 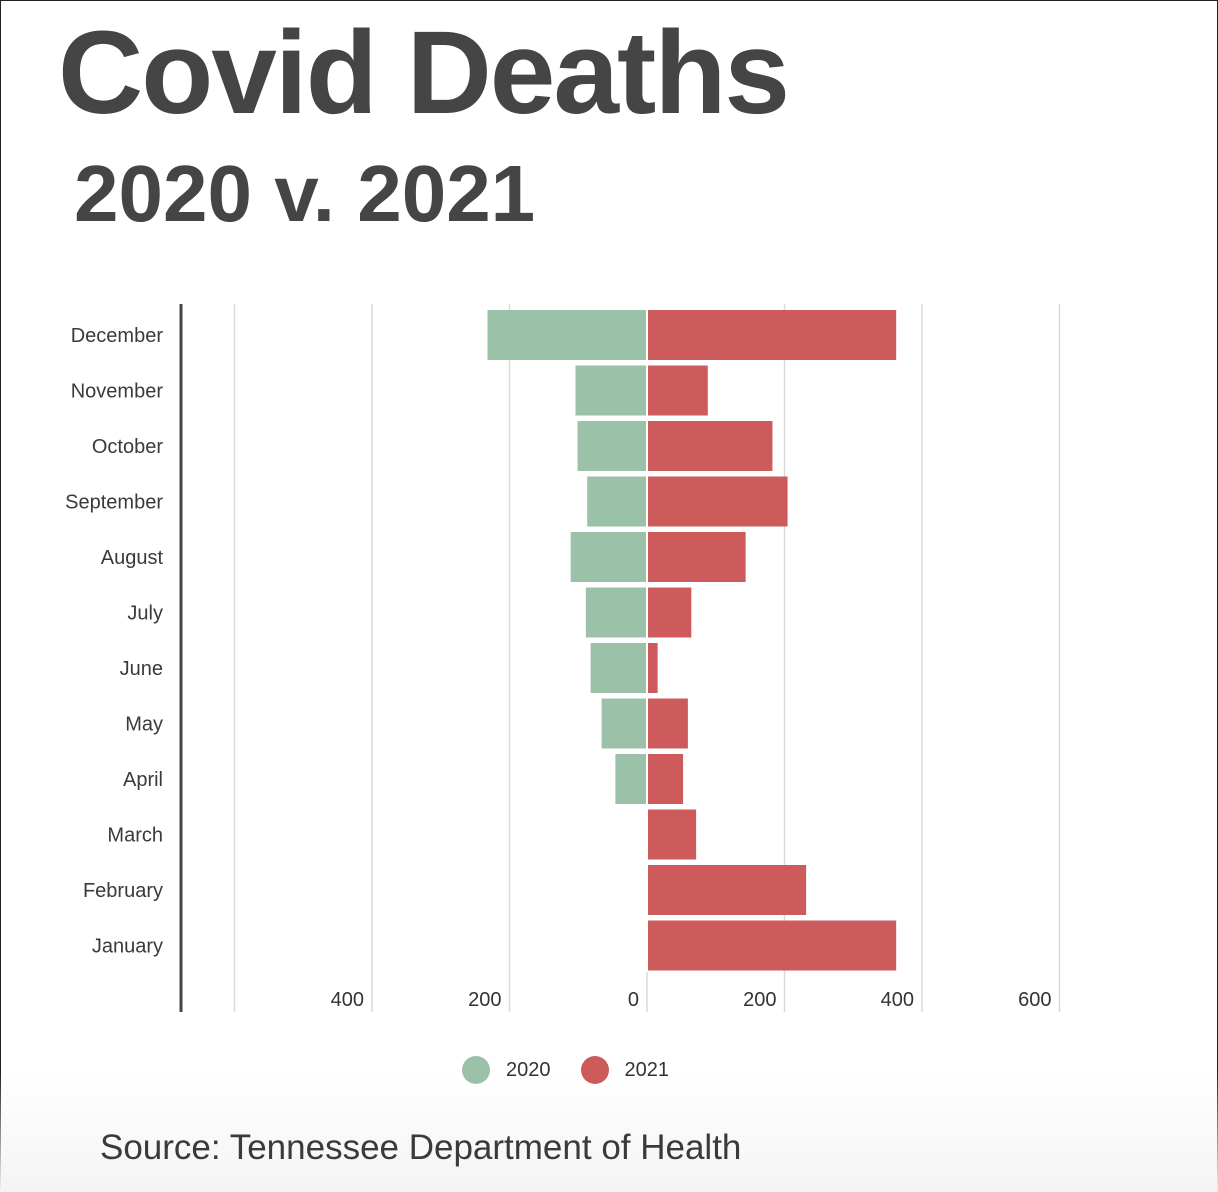 I want to click on legend-label-2021: 2021, so click(x=647, y=1069).